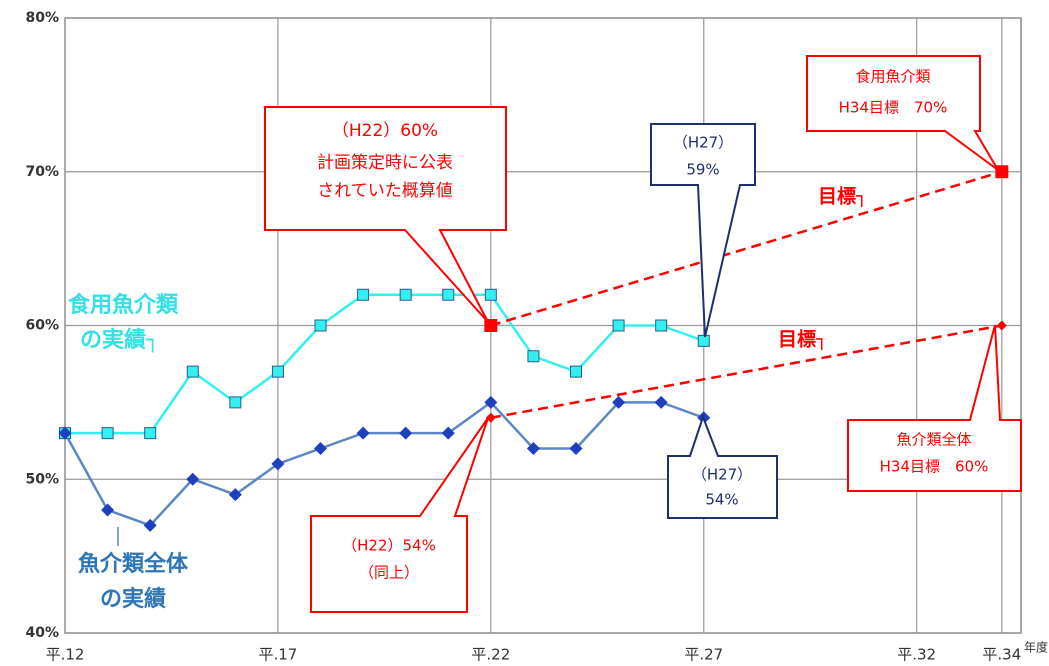  Describe the element at coordinates (490, 655) in the screenshot. I see `x-tick-label: 平.22` at that location.